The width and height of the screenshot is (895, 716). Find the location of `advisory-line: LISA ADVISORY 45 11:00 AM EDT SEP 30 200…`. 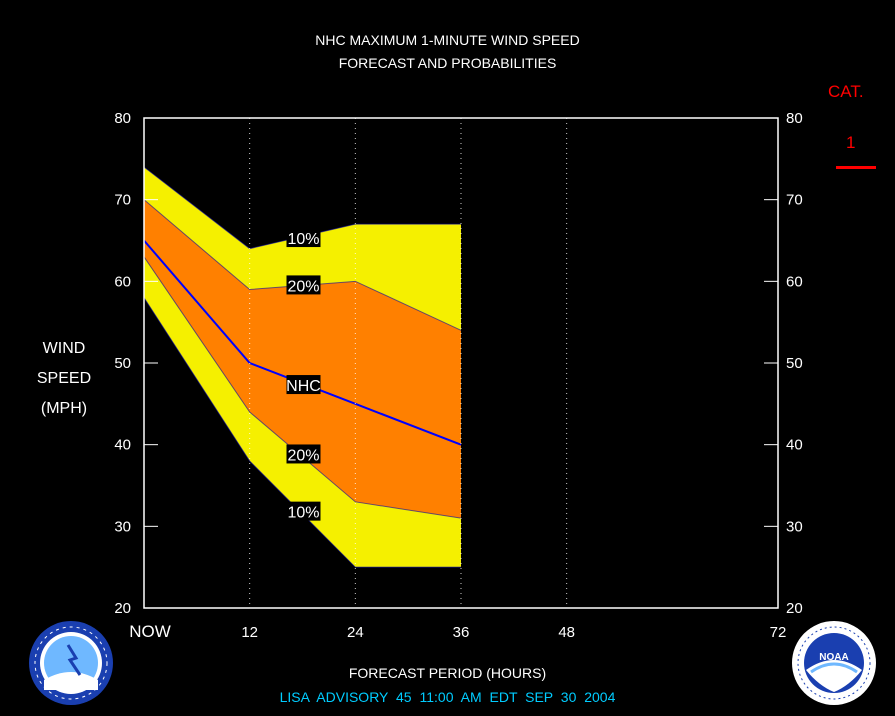

advisory-line: LISA ADVISORY 45 11:00 AM EDT SEP 30 200… is located at coordinates (447, 697).